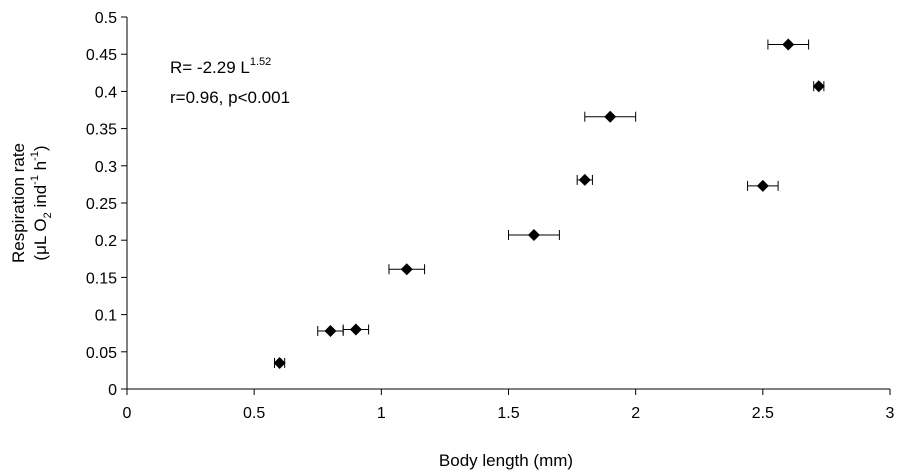 The height and width of the screenshot is (473, 899). Describe the element at coordinates (18, 203) in the screenshot. I see `y-axis-title-line1: Respiration rate` at that location.